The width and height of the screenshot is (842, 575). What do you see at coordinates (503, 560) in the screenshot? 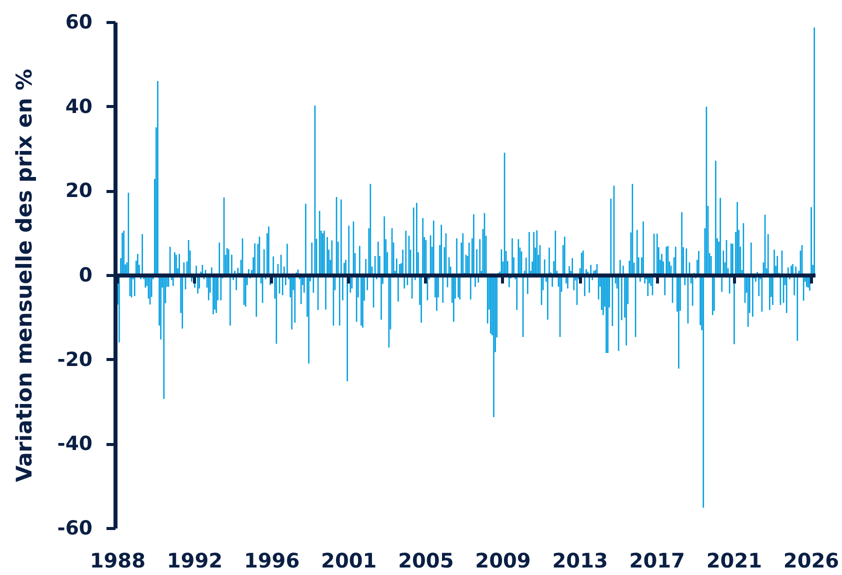
I see `x-tick-label: 2009` at bounding box center [503, 560].